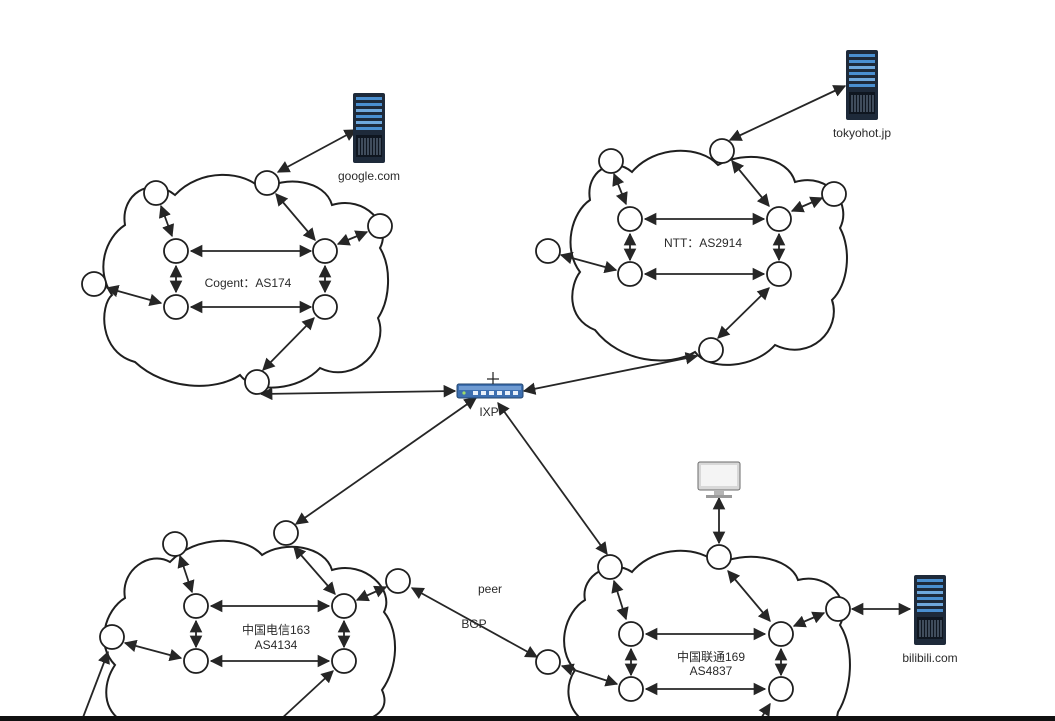  I want to click on cloud-label-telecom: 中国电信163, so click(276, 629).